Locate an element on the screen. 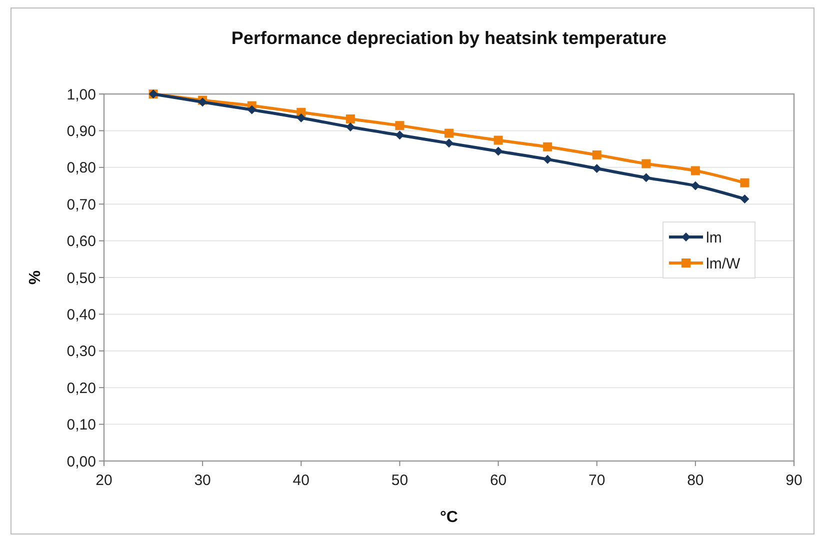 This screenshot has height=536, width=825. legend-label: lm is located at coordinates (714, 237).